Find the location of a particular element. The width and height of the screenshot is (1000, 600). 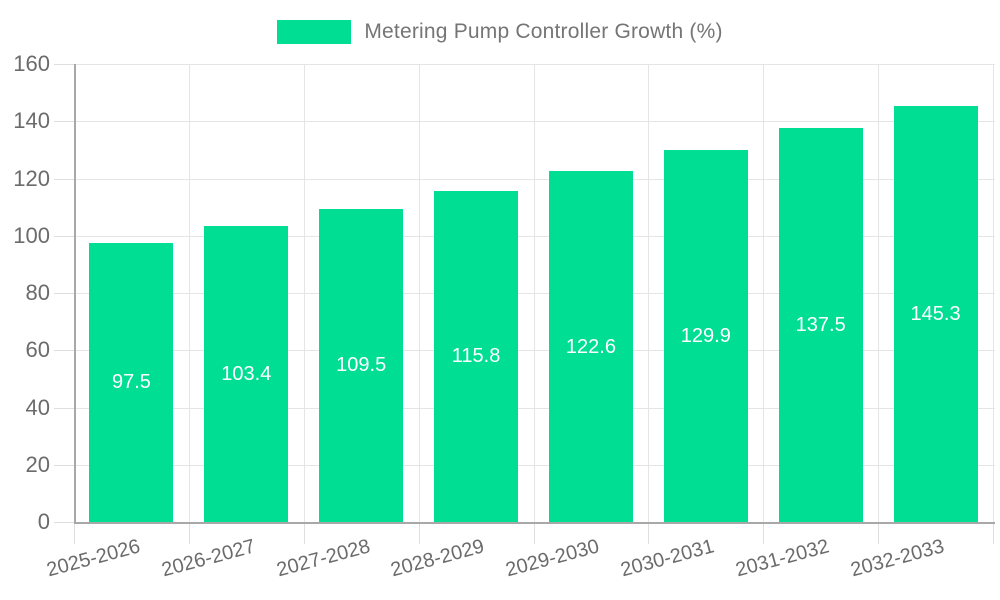

legend-label: Metering Pump Controller Growth (%) is located at coordinates (543, 31).